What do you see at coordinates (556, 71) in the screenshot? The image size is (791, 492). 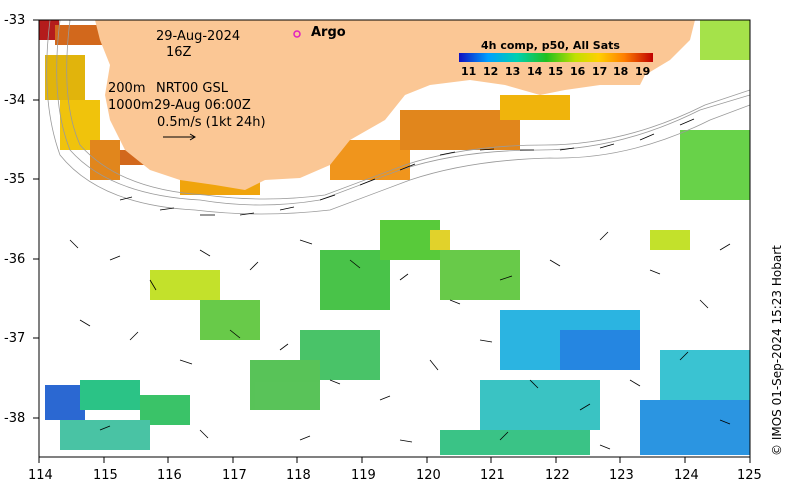 I see `colorbar-tick: 15` at bounding box center [556, 71].